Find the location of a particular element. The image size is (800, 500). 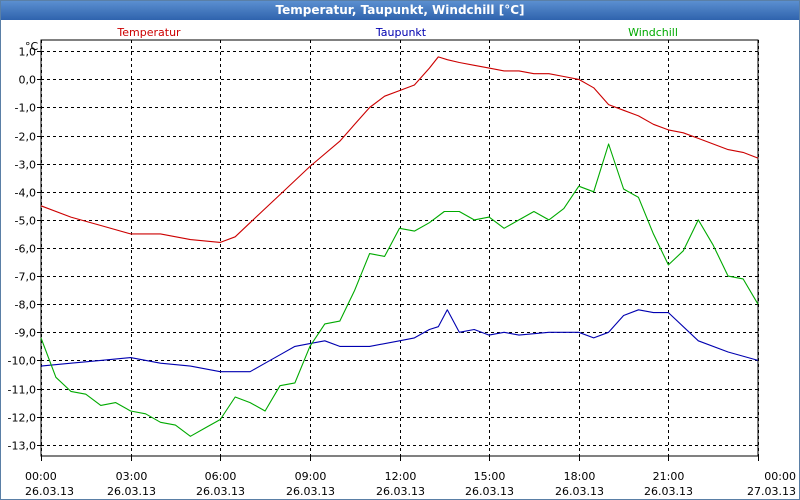

series-line-taupunkt is located at coordinates (399, 341).